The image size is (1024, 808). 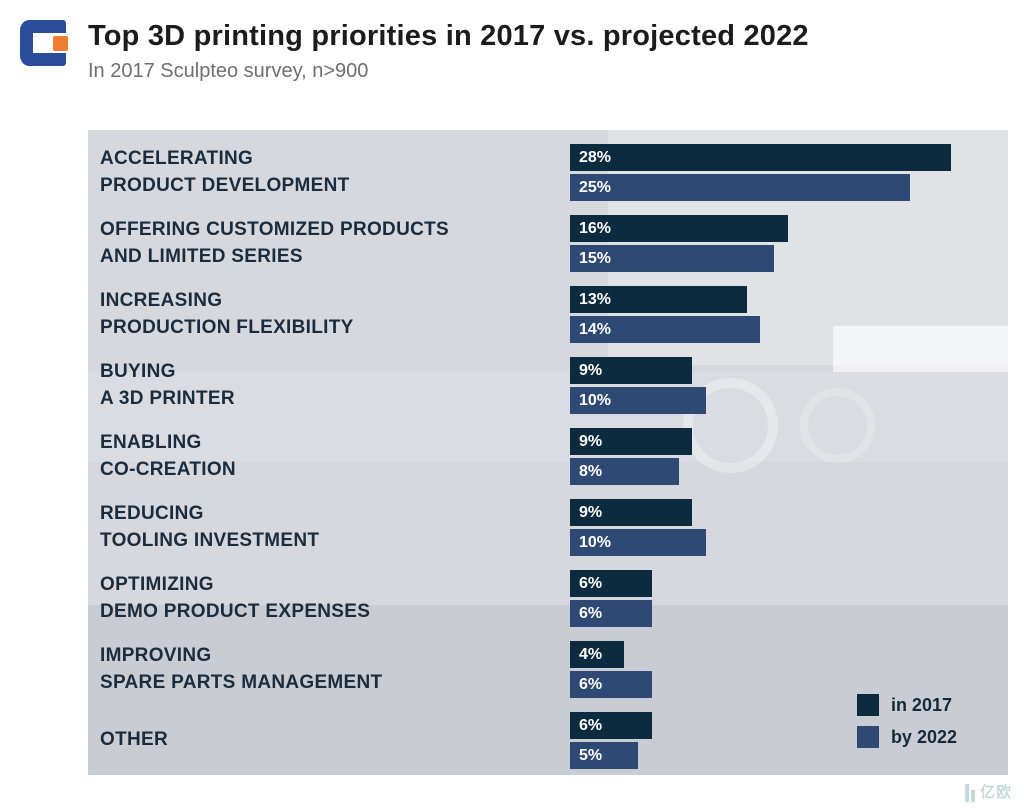 I want to click on watermark-text: 亿欧, so click(x=995, y=792).